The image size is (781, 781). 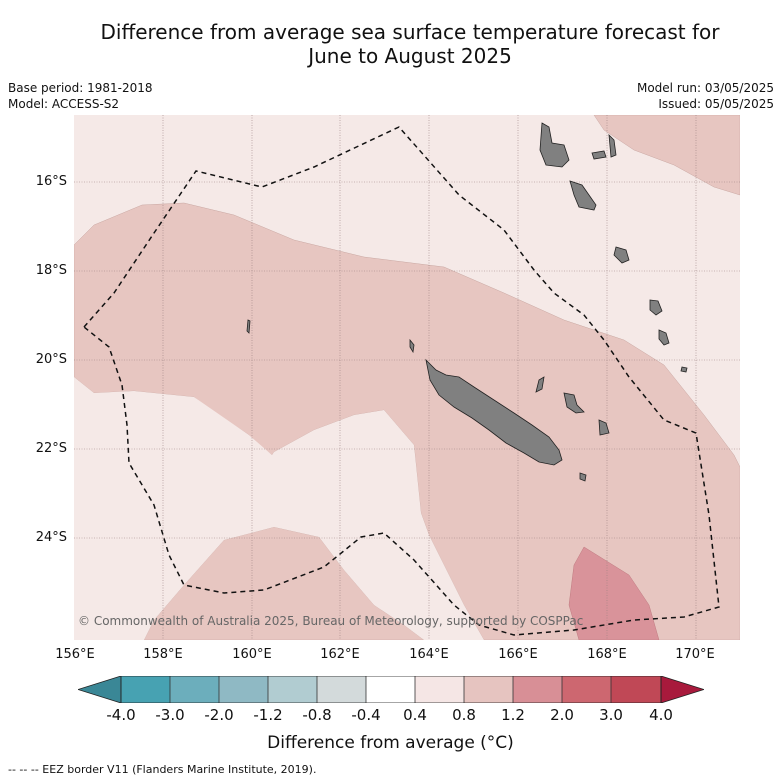 I want to click on anomaly-band-northeast, so click(x=666, y=155).